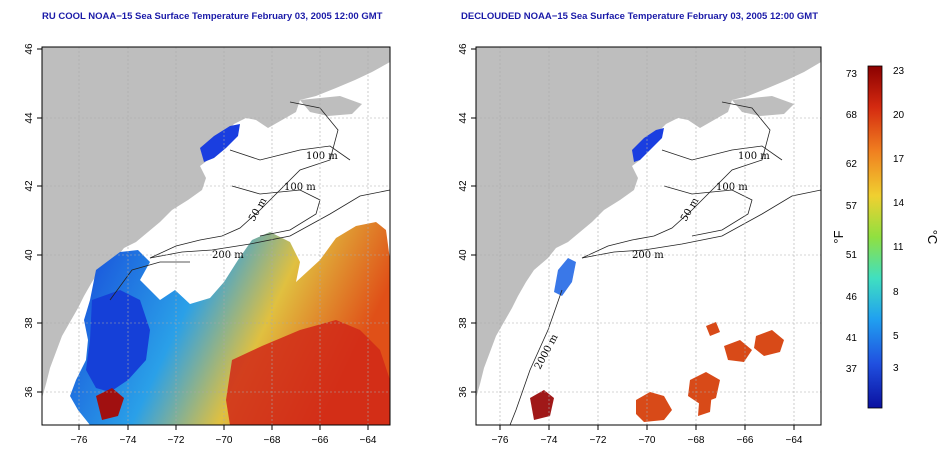 The width and height of the screenshot is (950, 475). What do you see at coordinates (852, 206) in the screenshot?
I see `f-tick: 57` at bounding box center [852, 206].